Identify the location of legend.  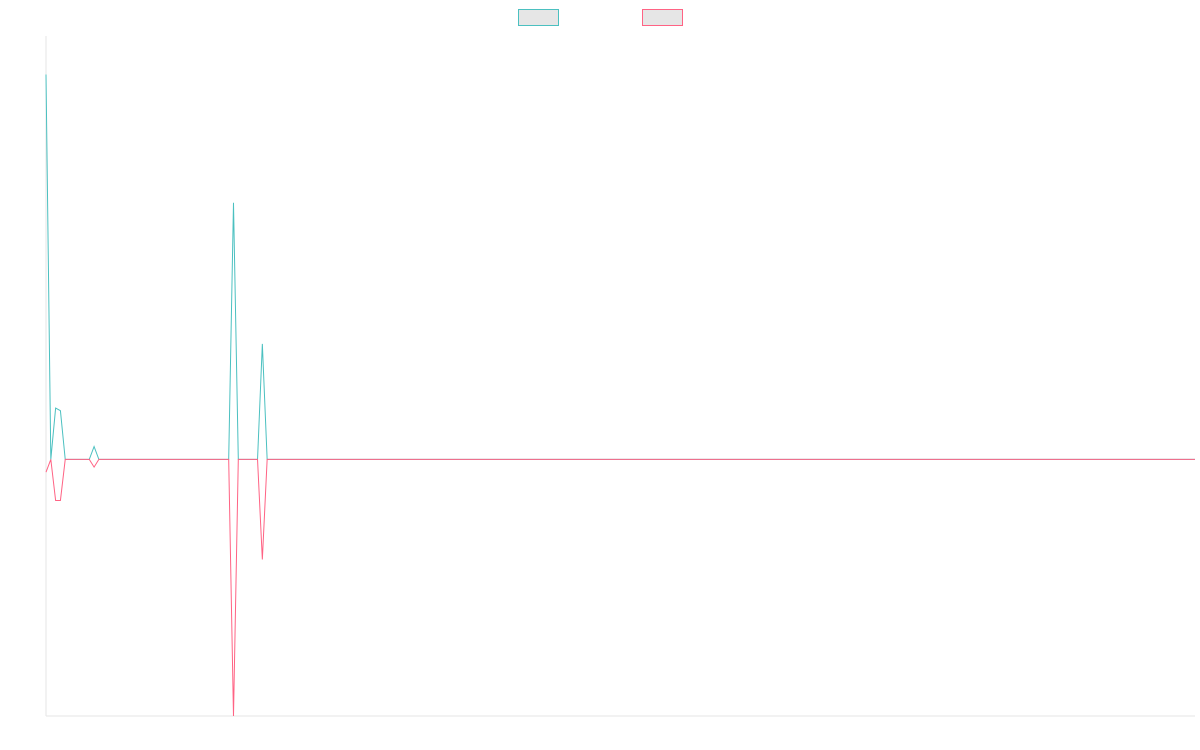
(600, 17).